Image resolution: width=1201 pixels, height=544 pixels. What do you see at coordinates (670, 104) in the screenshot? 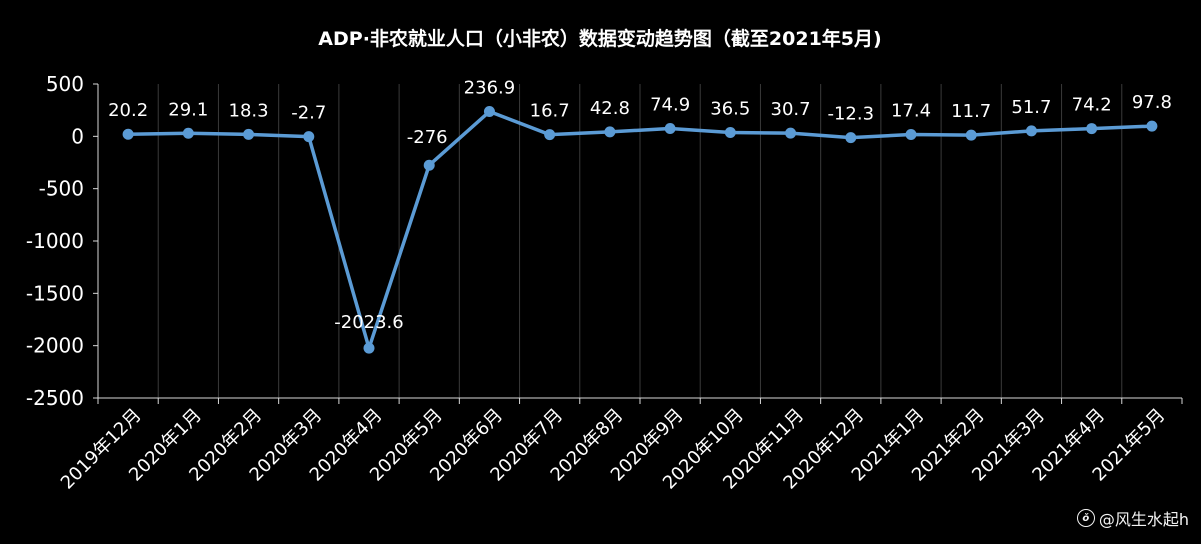
I see `data-label: 74.9` at bounding box center [670, 104].